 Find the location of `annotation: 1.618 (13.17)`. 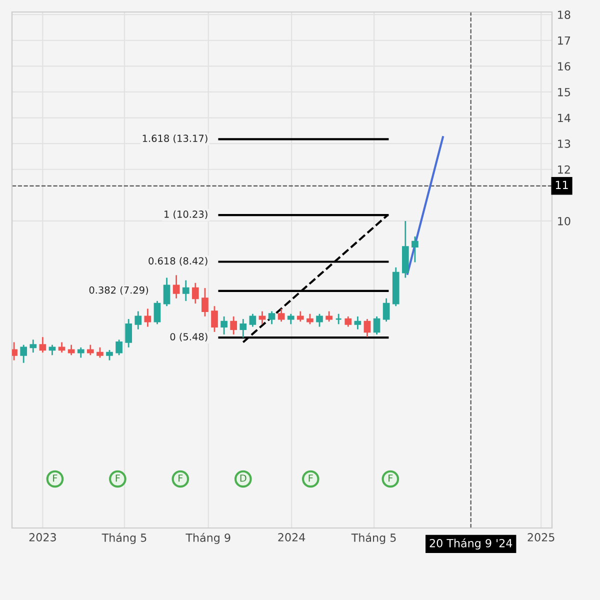

annotation: 1.618 (13.17) is located at coordinates (175, 139).